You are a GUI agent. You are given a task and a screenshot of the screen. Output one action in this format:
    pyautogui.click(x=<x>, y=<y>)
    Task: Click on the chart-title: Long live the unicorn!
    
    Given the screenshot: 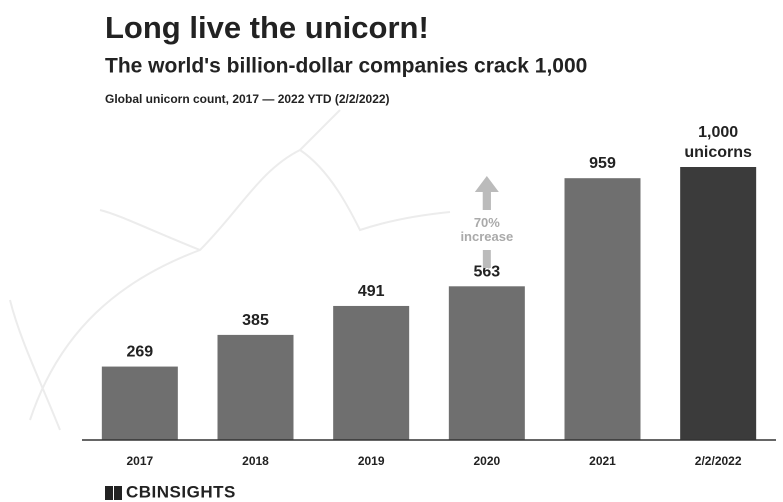 What is the action you would take?
    pyautogui.click(x=267, y=27)
    